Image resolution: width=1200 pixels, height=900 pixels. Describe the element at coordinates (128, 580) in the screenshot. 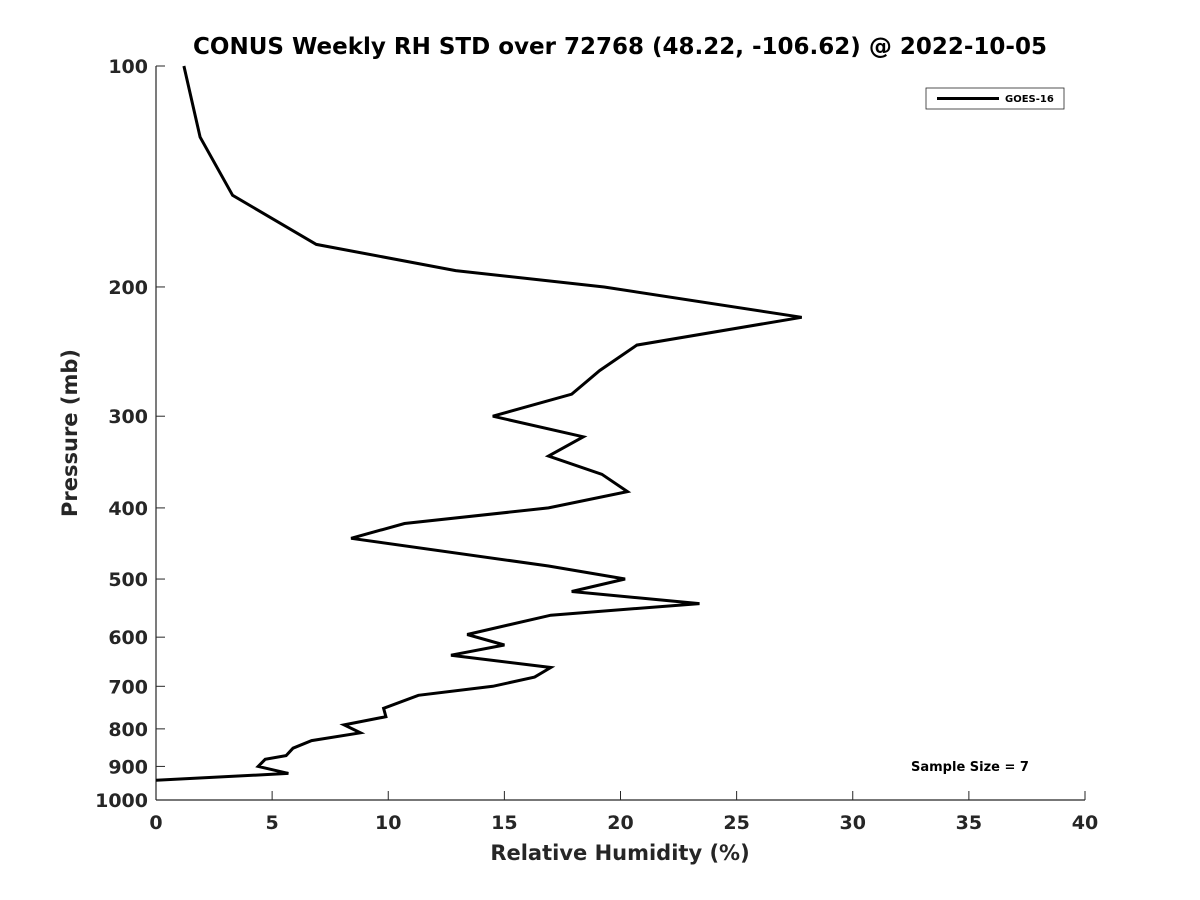

I see `y-tick-label: 500` at that location.